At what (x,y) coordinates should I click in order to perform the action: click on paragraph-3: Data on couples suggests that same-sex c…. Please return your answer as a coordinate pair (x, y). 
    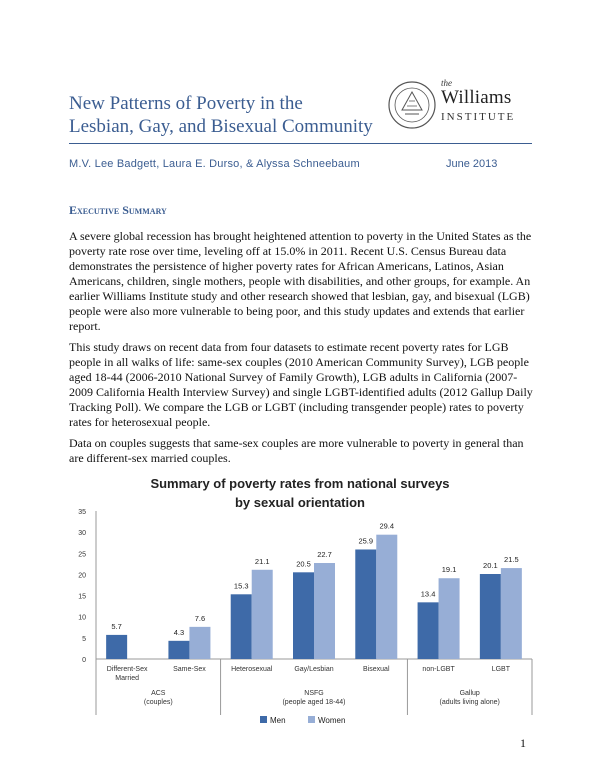
    Looking at the image, I should click on (296, 450).